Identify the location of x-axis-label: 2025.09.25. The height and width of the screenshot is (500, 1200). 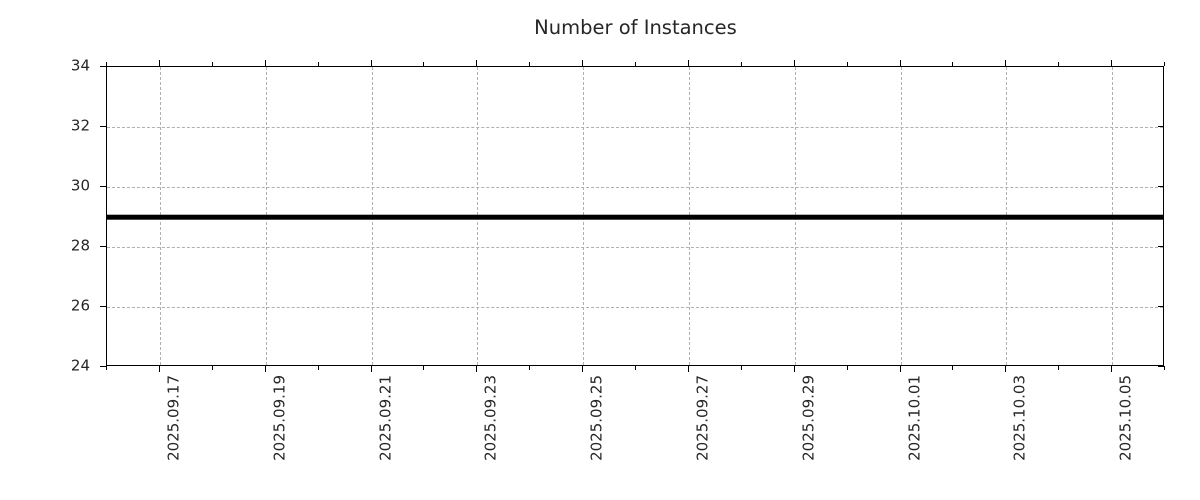
(596, 418).